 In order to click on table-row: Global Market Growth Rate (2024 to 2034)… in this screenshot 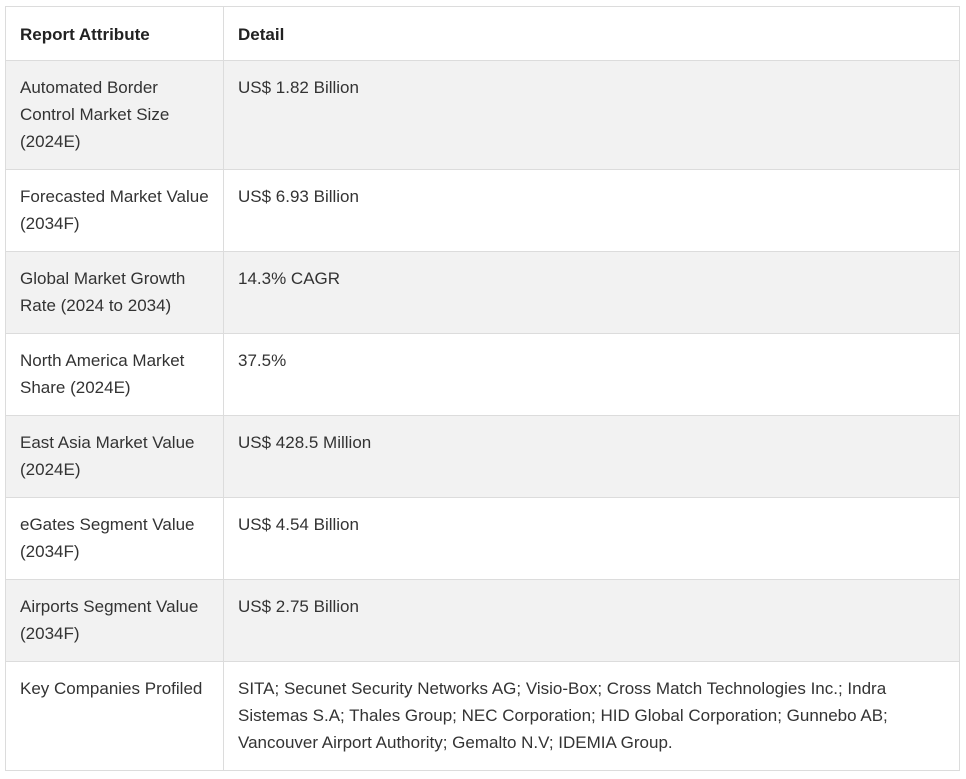, I will do `click(483, 293)`.